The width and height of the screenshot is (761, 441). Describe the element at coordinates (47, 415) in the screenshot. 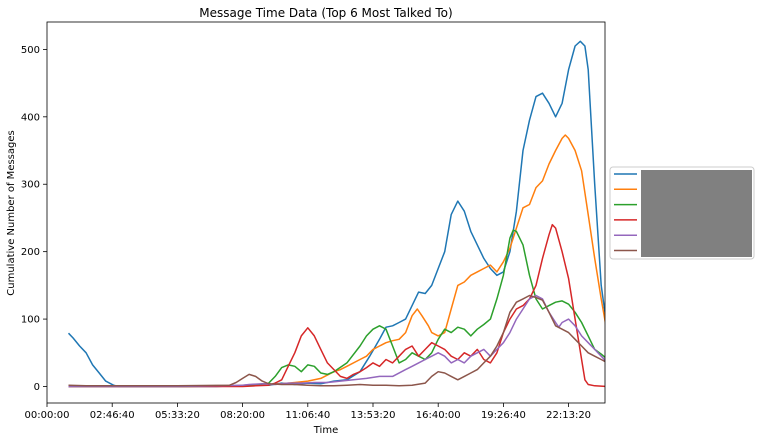

I see `x-tick-label: 00:00:00` at that location.